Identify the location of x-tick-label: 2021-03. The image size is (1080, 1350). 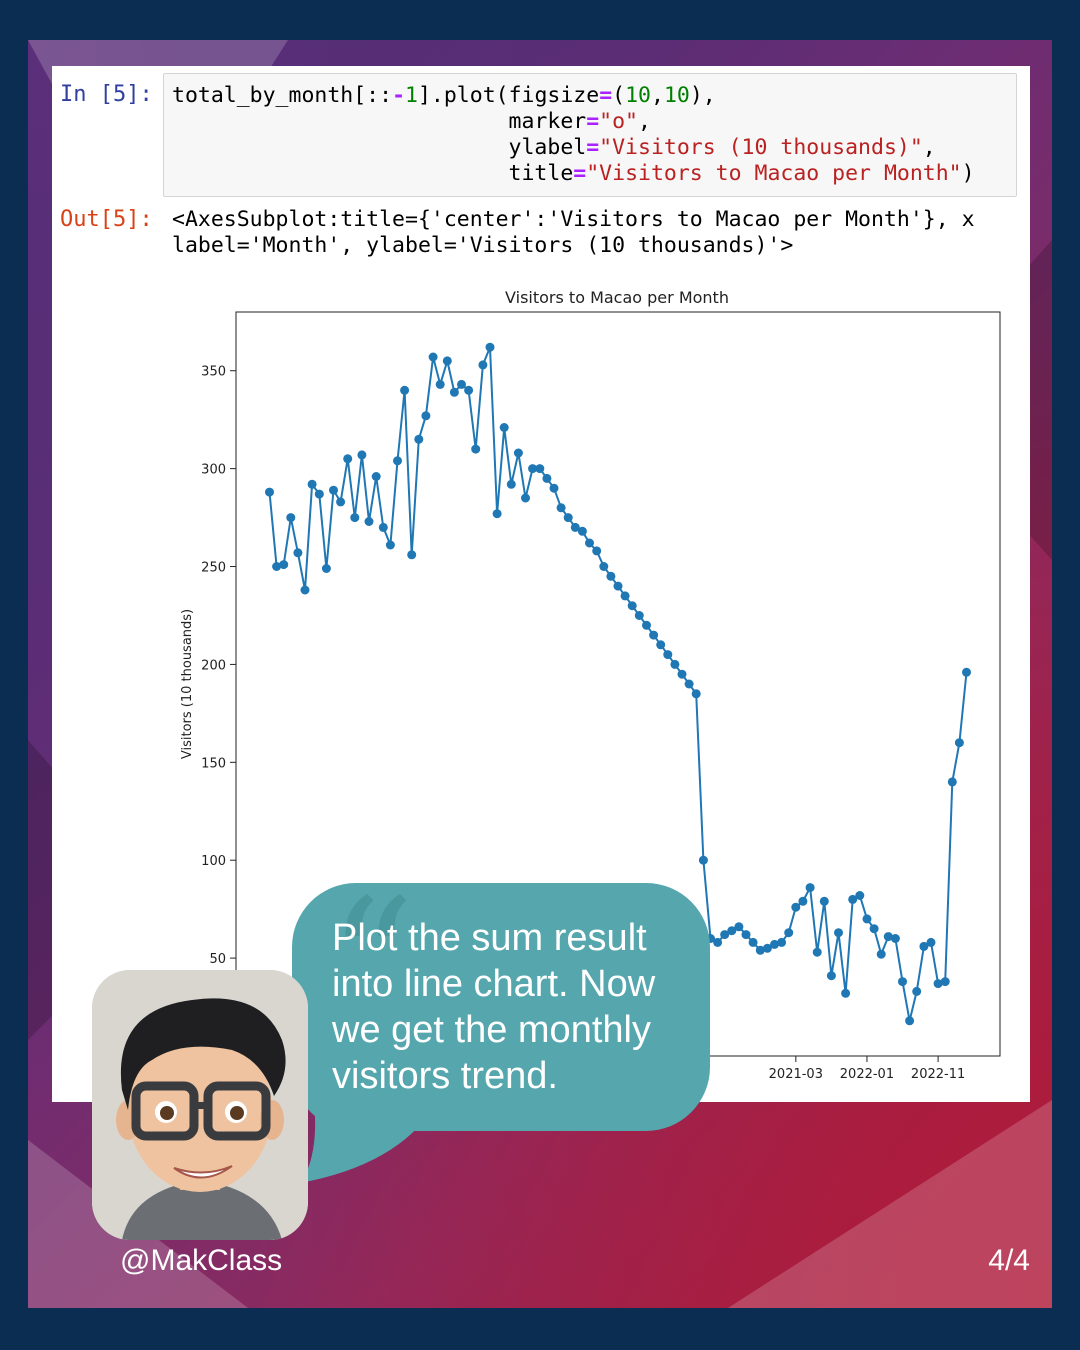
(796, 1074).